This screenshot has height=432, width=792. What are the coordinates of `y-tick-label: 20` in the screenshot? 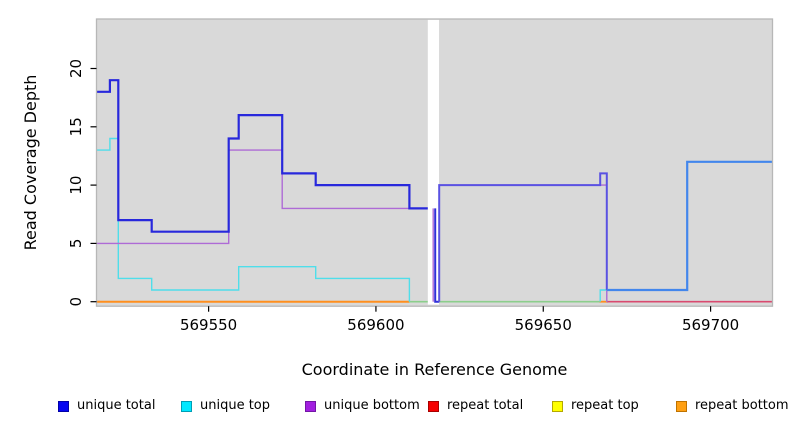 It's located at (76, 68).